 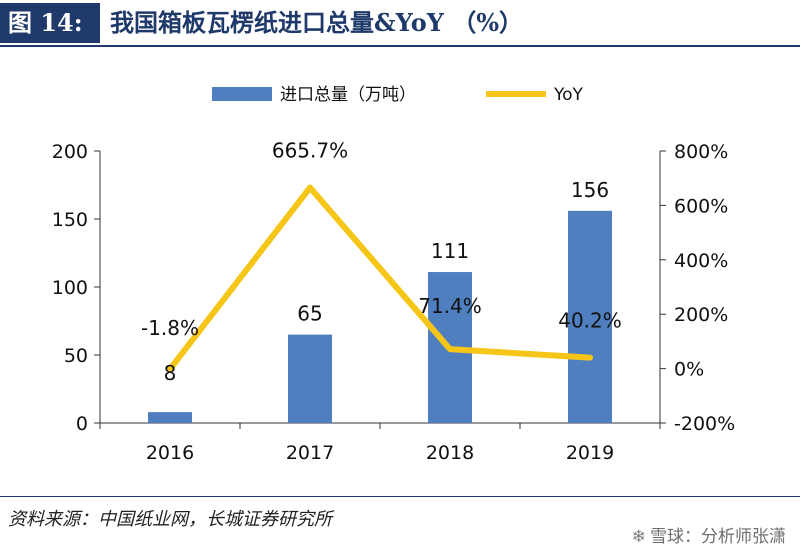 I want to click on x-tick-label: 2018, so click(x=450, y=453).